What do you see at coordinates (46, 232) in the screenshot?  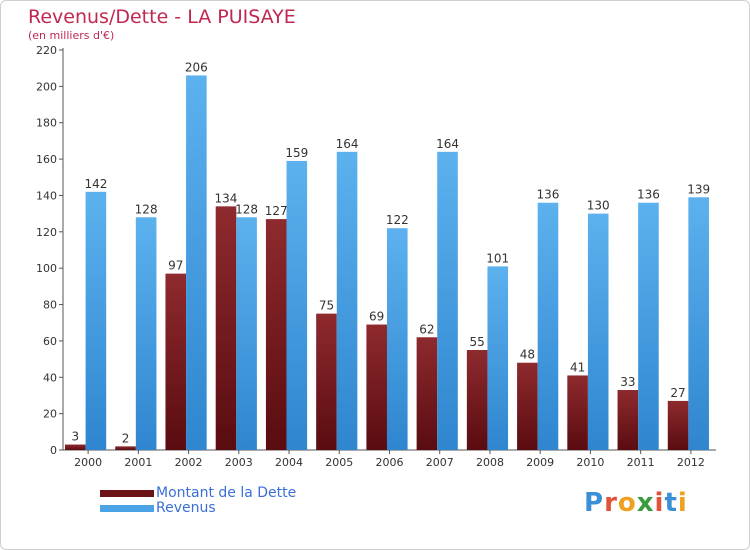 I see `y-tick-label: 120` at bounding box center [46, 232].